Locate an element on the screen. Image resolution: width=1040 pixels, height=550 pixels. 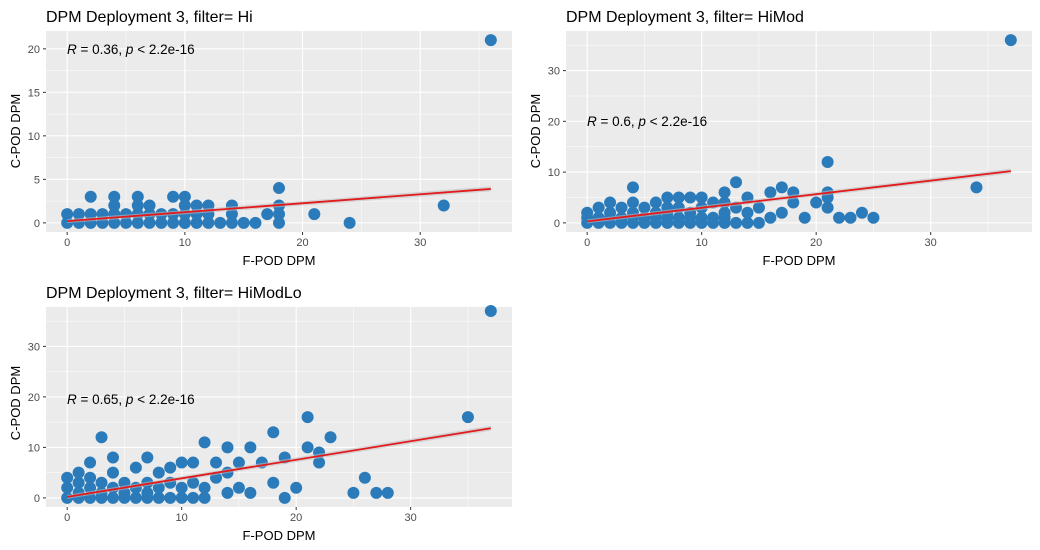
y-tick-label: 20 is located at coordinates (34, 50).